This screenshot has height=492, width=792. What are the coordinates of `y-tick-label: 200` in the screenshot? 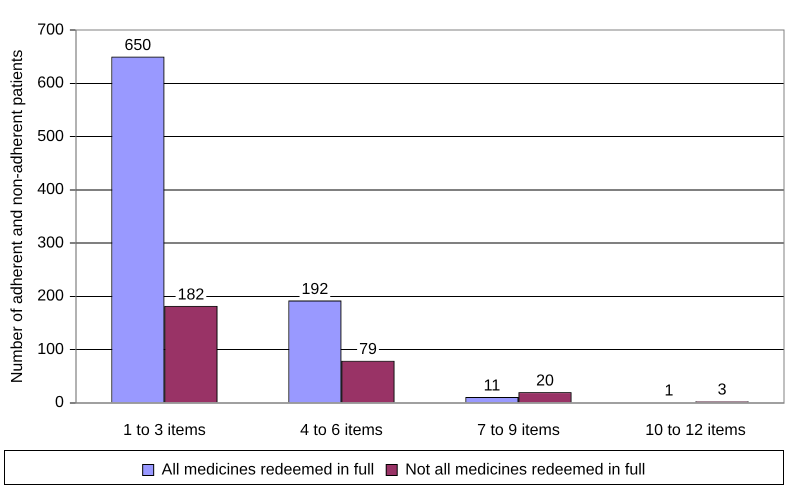 It's located at (50, 296).